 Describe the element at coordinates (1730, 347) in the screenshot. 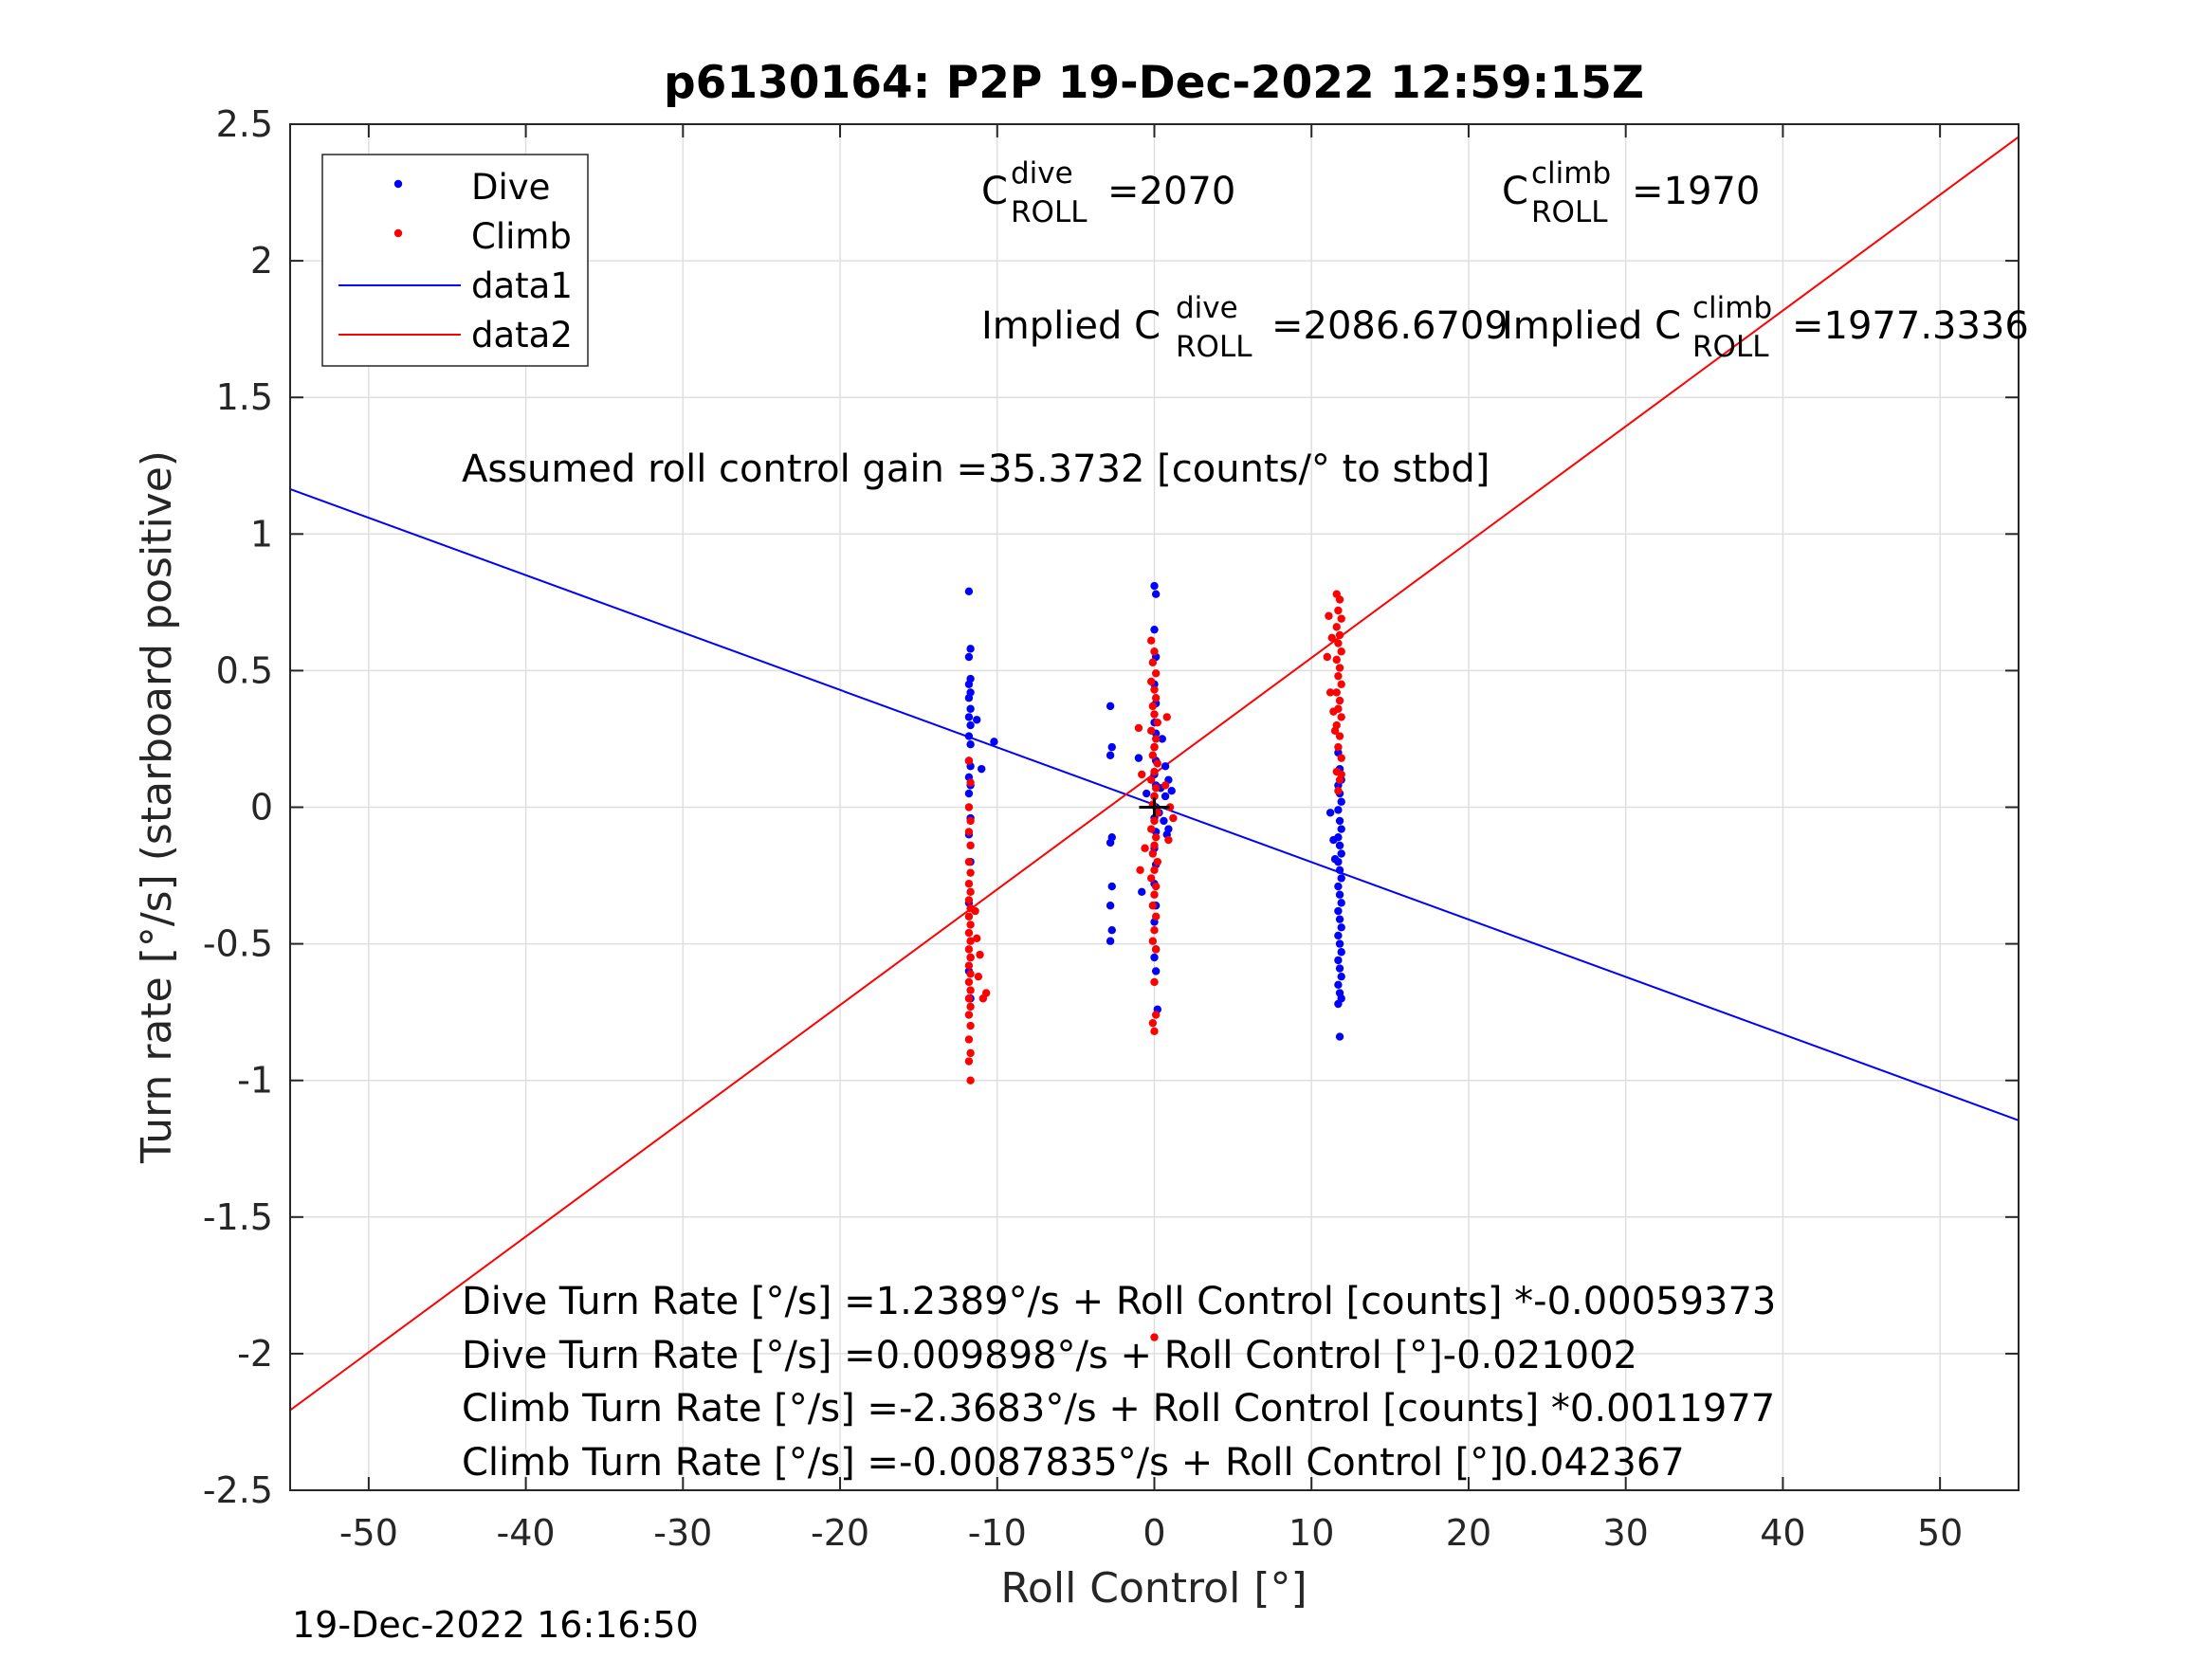

I see `implied-climb-subscript: ROLL` at that location.